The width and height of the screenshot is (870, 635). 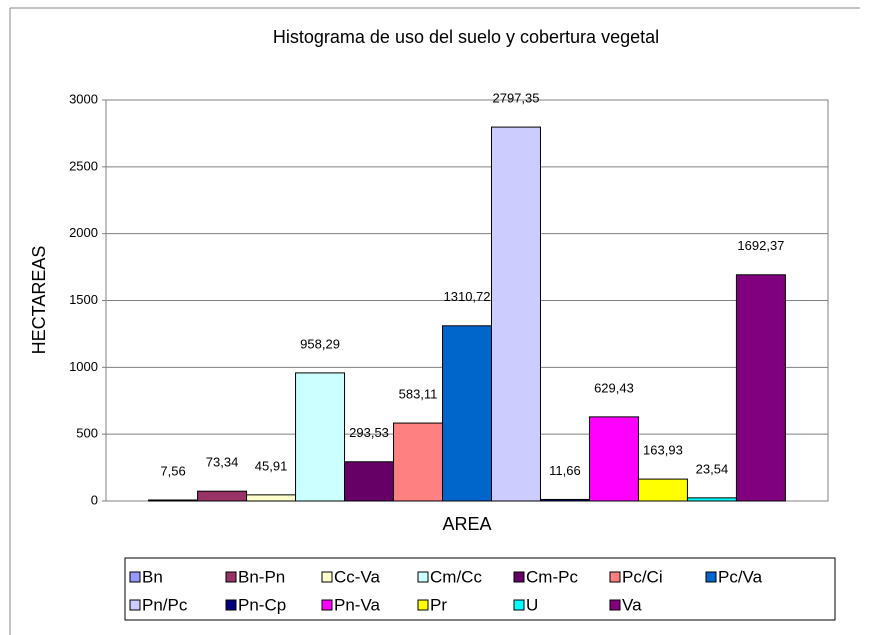 I want to click on data-label: 73,34, so click(x=222, y=462).